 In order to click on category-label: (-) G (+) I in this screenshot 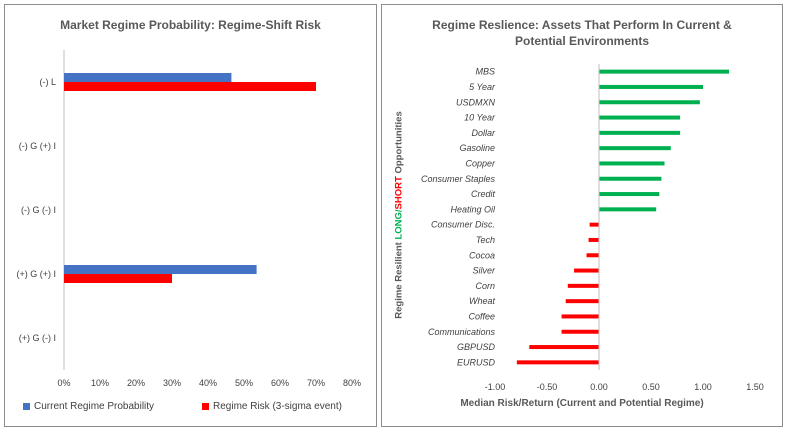, I will do `click(37, 146)`.